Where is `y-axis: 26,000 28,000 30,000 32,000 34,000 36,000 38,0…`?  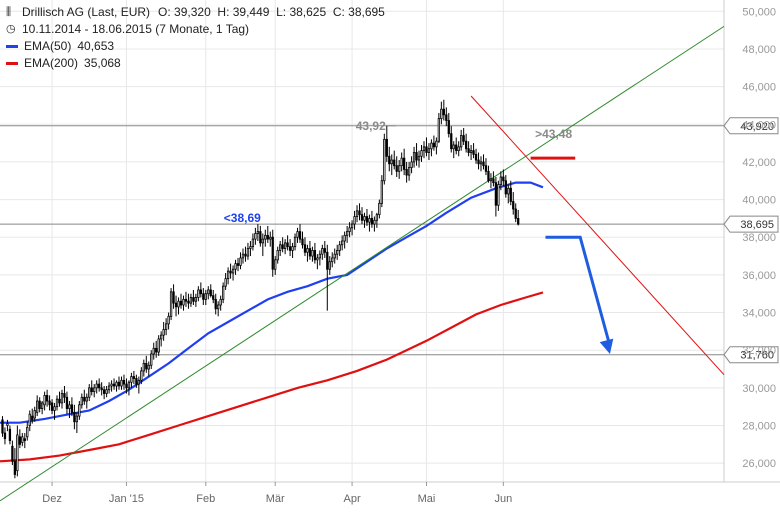 y-axis: 26,000 28,000 30,000 32,000 34,000 36,000 38,0… is located at coordinates (759, 238).